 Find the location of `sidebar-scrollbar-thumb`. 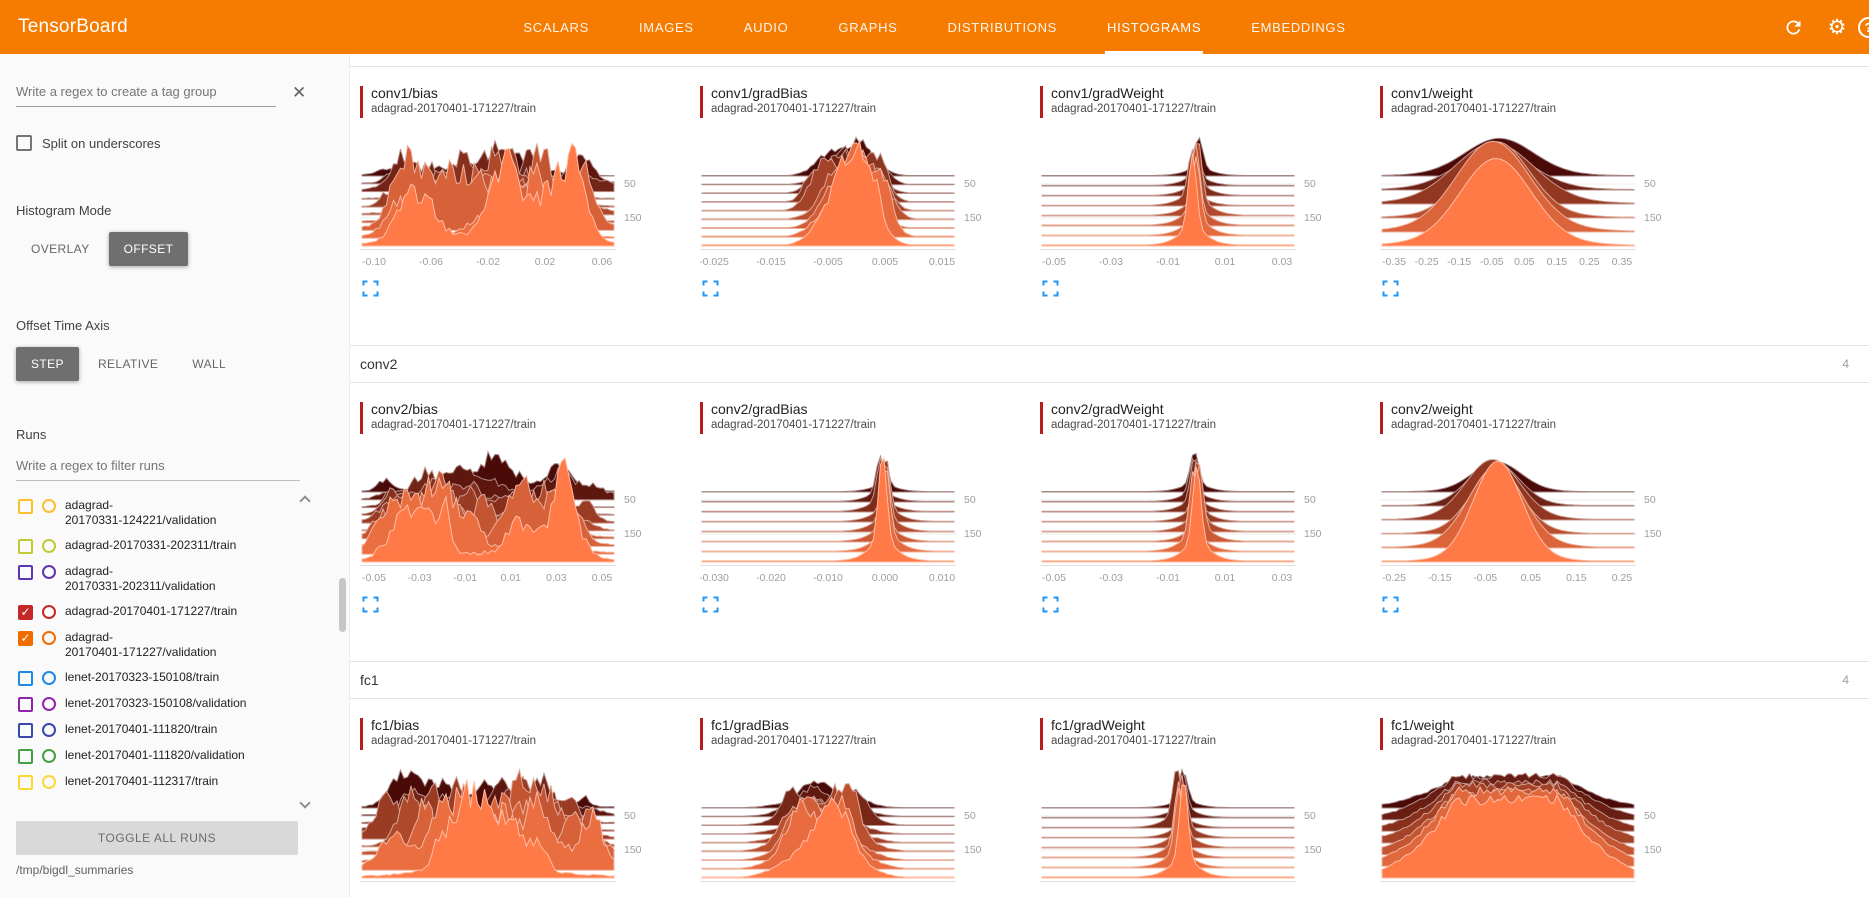

sidebar-scrollbar-thumb is located at coordinates (342, 605).